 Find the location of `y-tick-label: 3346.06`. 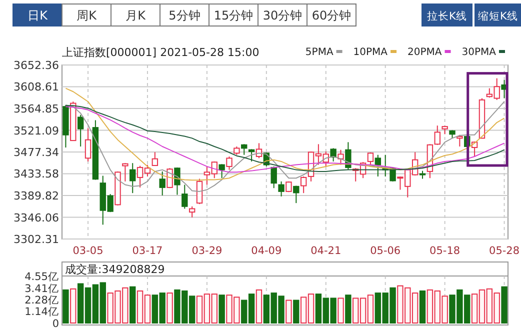

y-tick-label: 3346.06 is located at coordinates (36, 217).